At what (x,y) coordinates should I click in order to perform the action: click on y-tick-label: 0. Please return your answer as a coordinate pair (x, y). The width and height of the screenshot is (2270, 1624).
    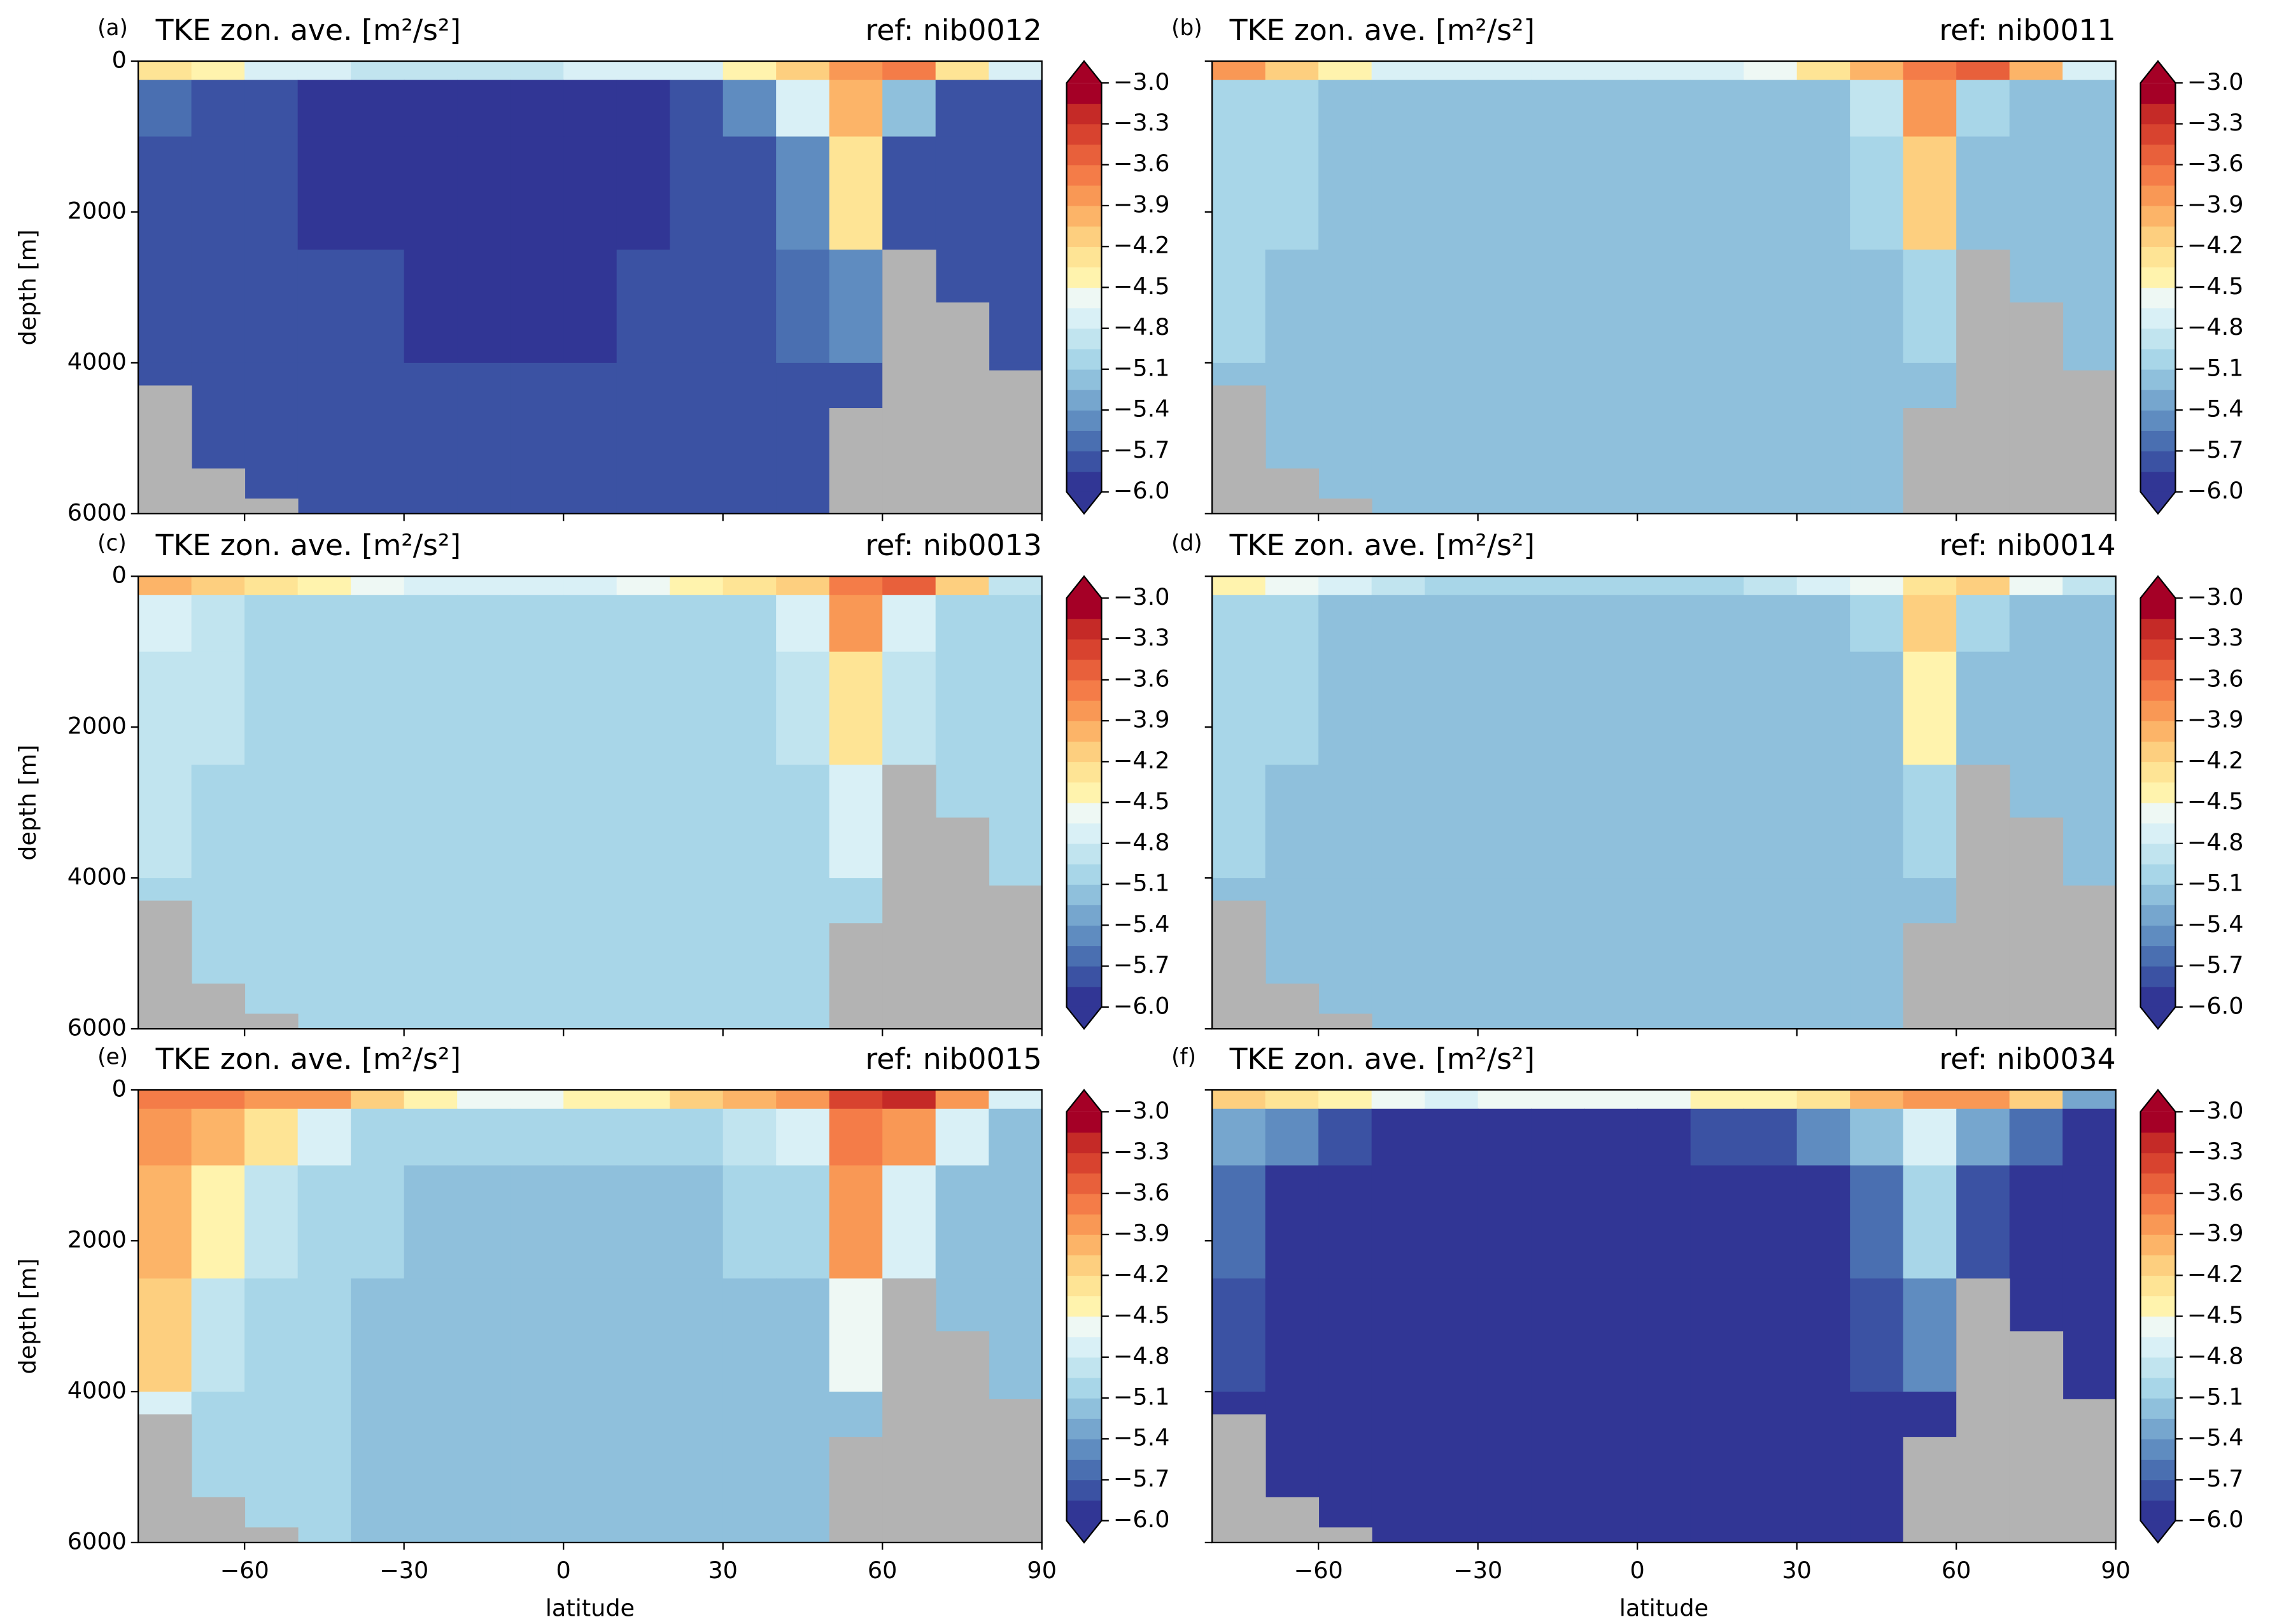
    Looking at the image, I should click on (119, 575).